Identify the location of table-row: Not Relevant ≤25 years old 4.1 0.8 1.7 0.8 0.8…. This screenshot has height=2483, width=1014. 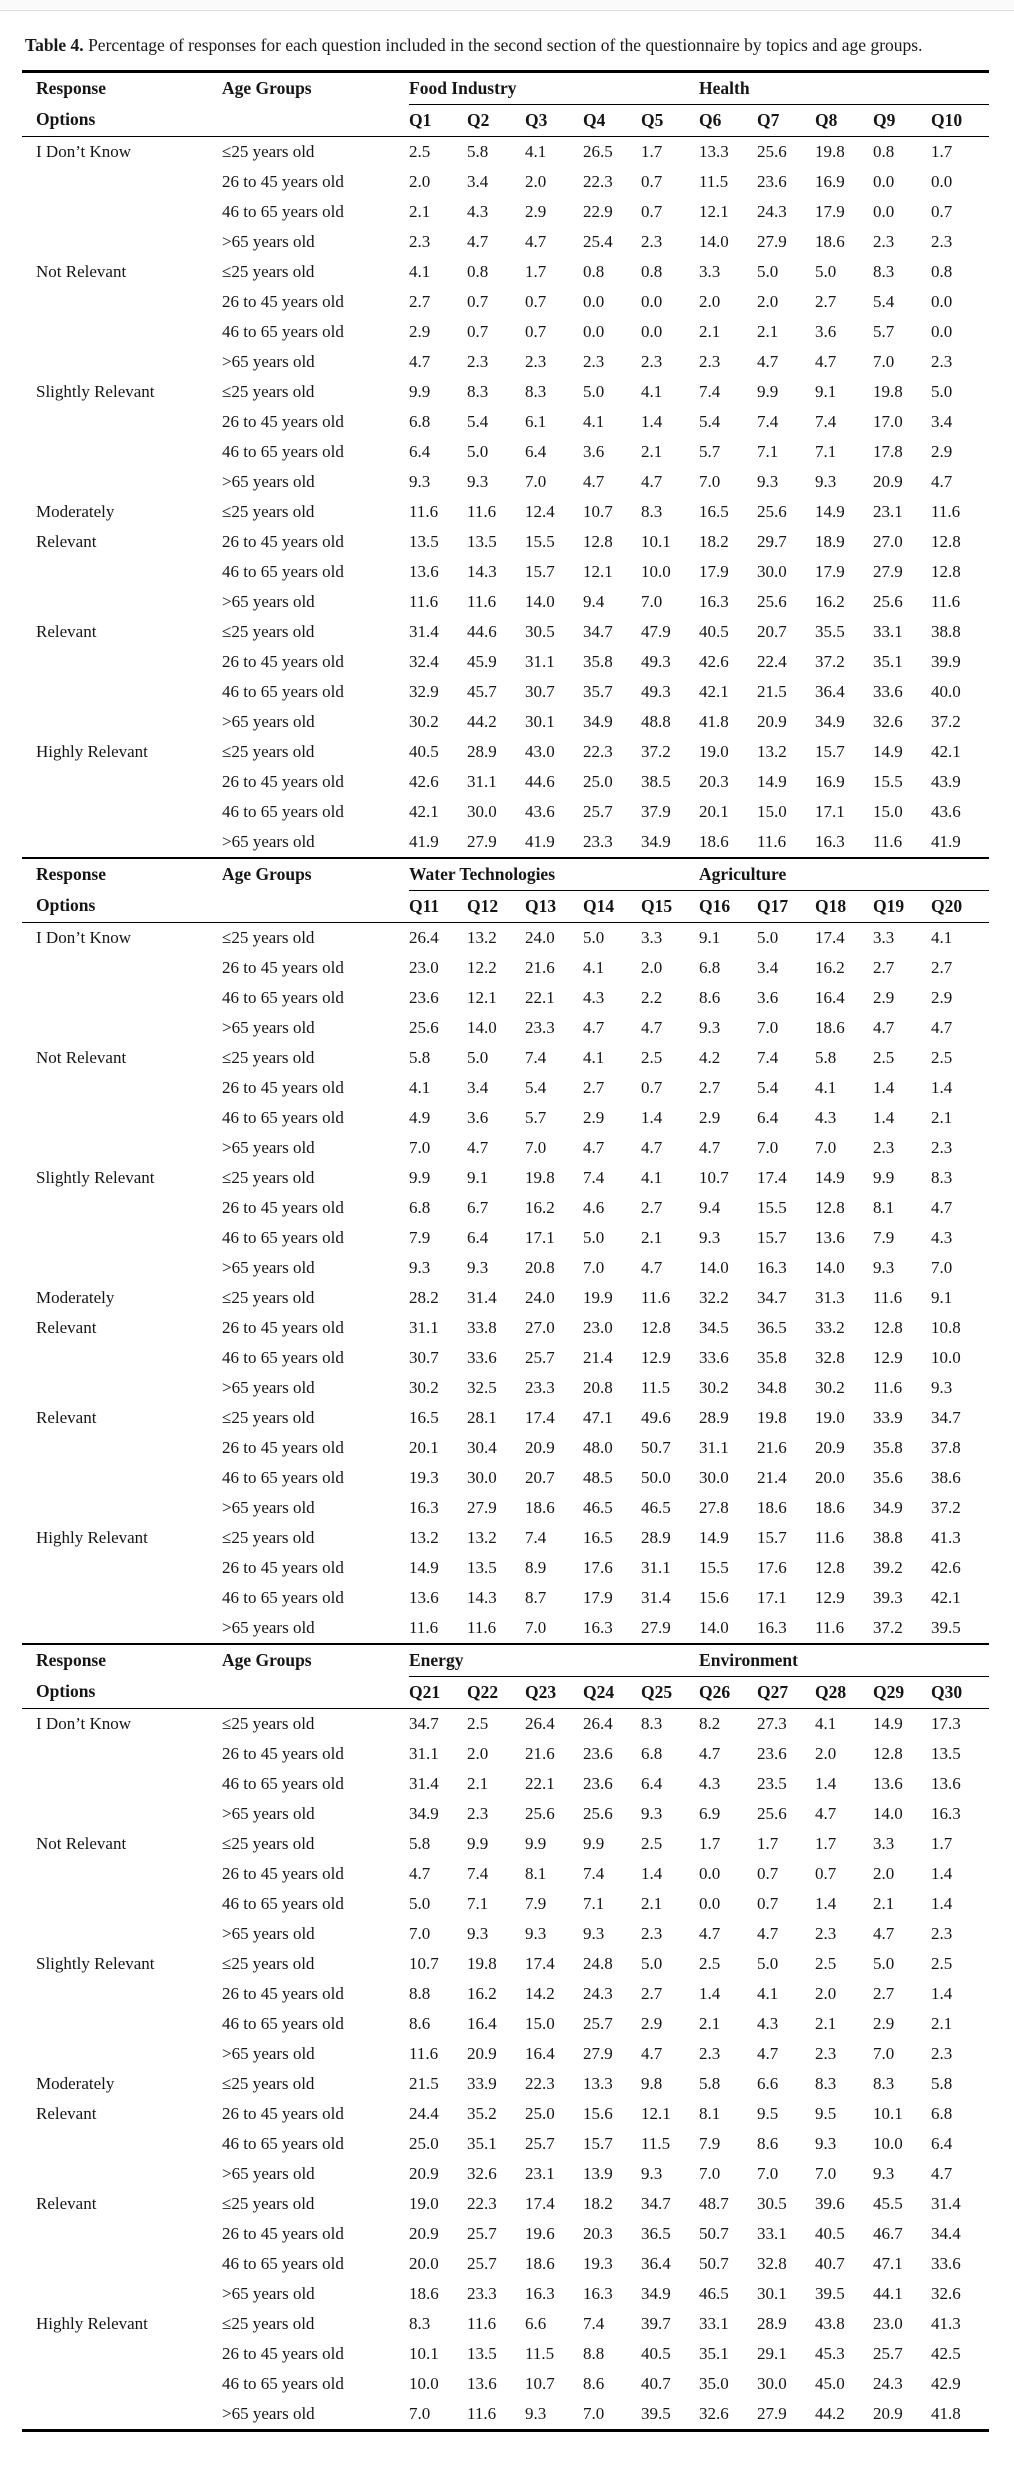
(505, 272).